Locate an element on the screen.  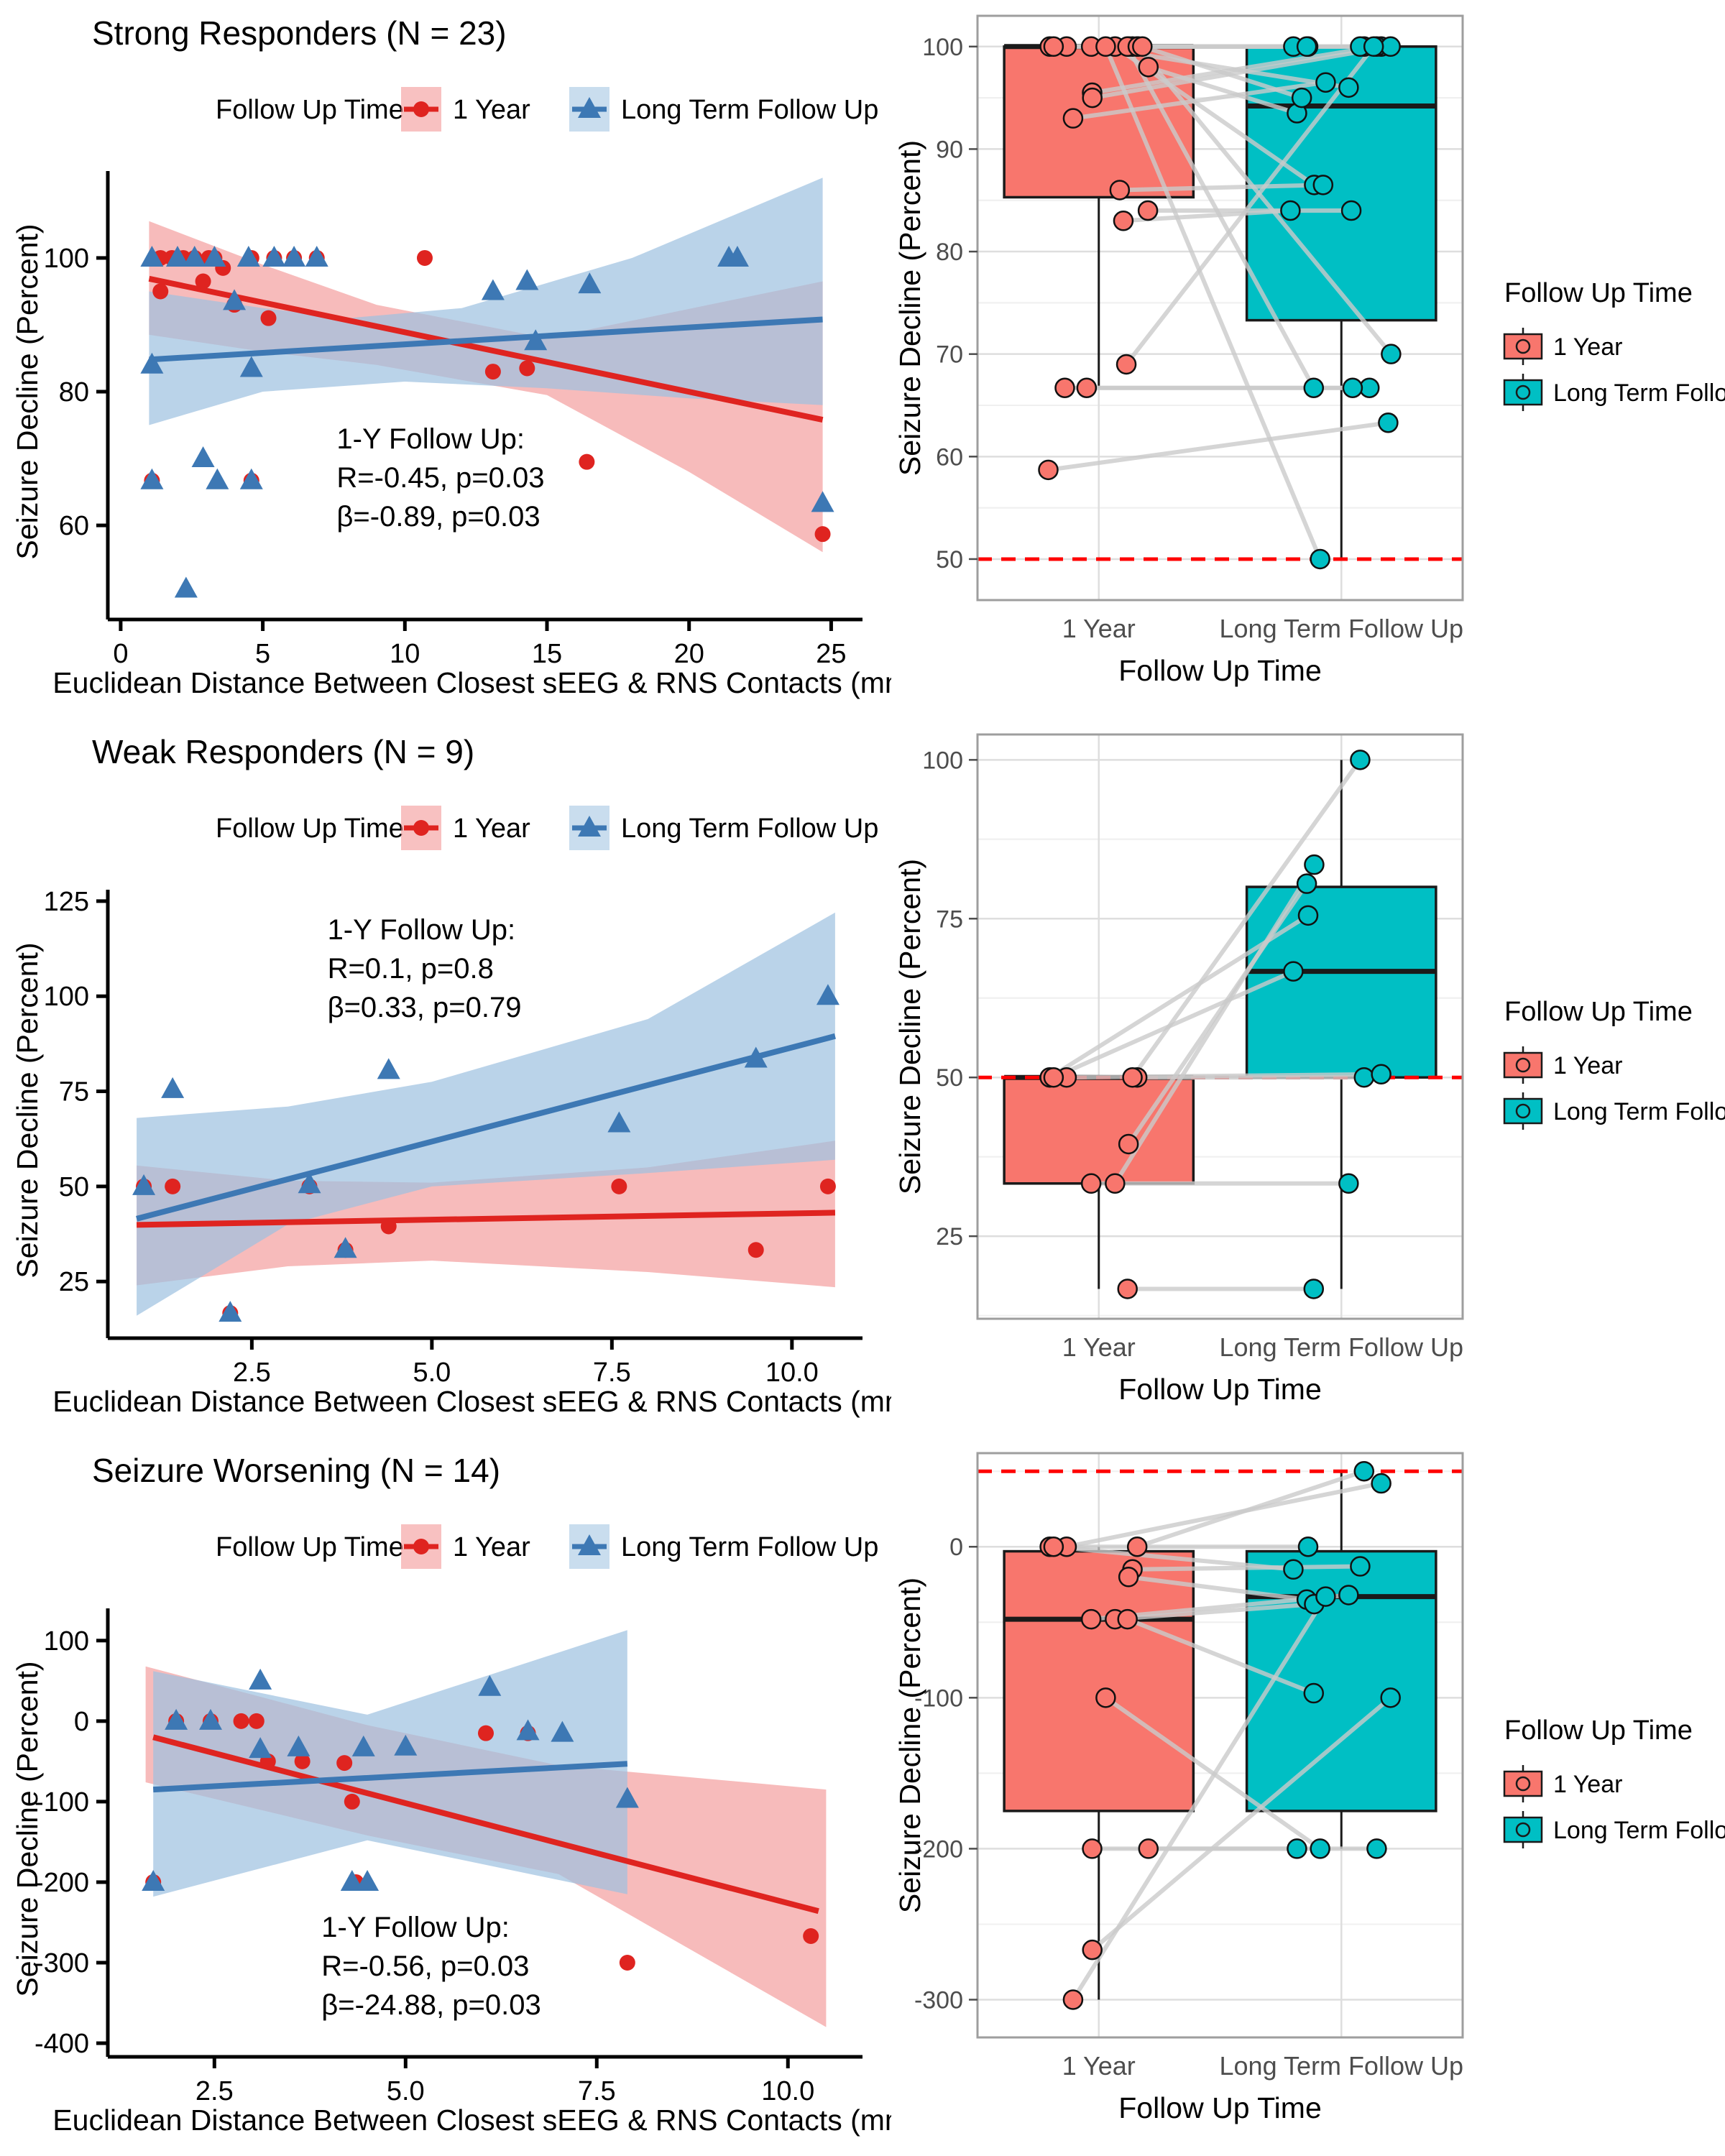
box-1-year is located at coordinates (1099, 1680).